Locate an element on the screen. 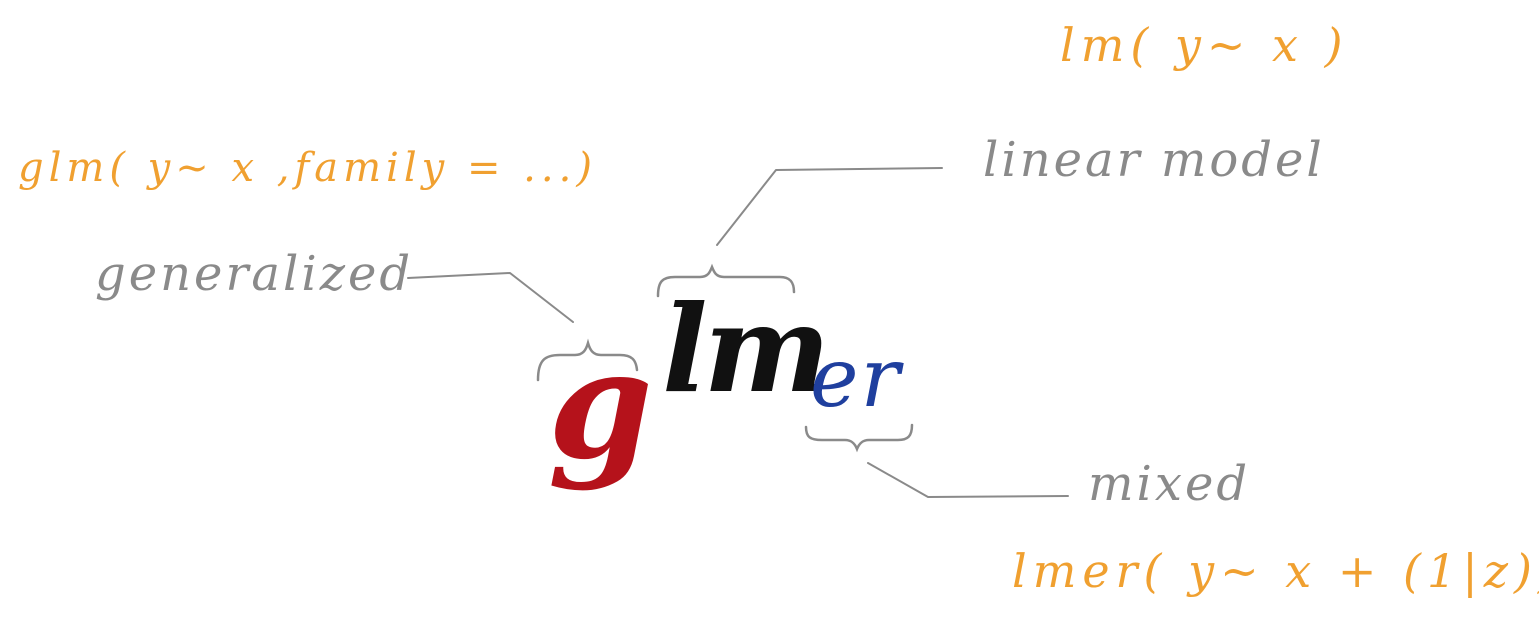  brace-g is located at coordinates (587, 360).